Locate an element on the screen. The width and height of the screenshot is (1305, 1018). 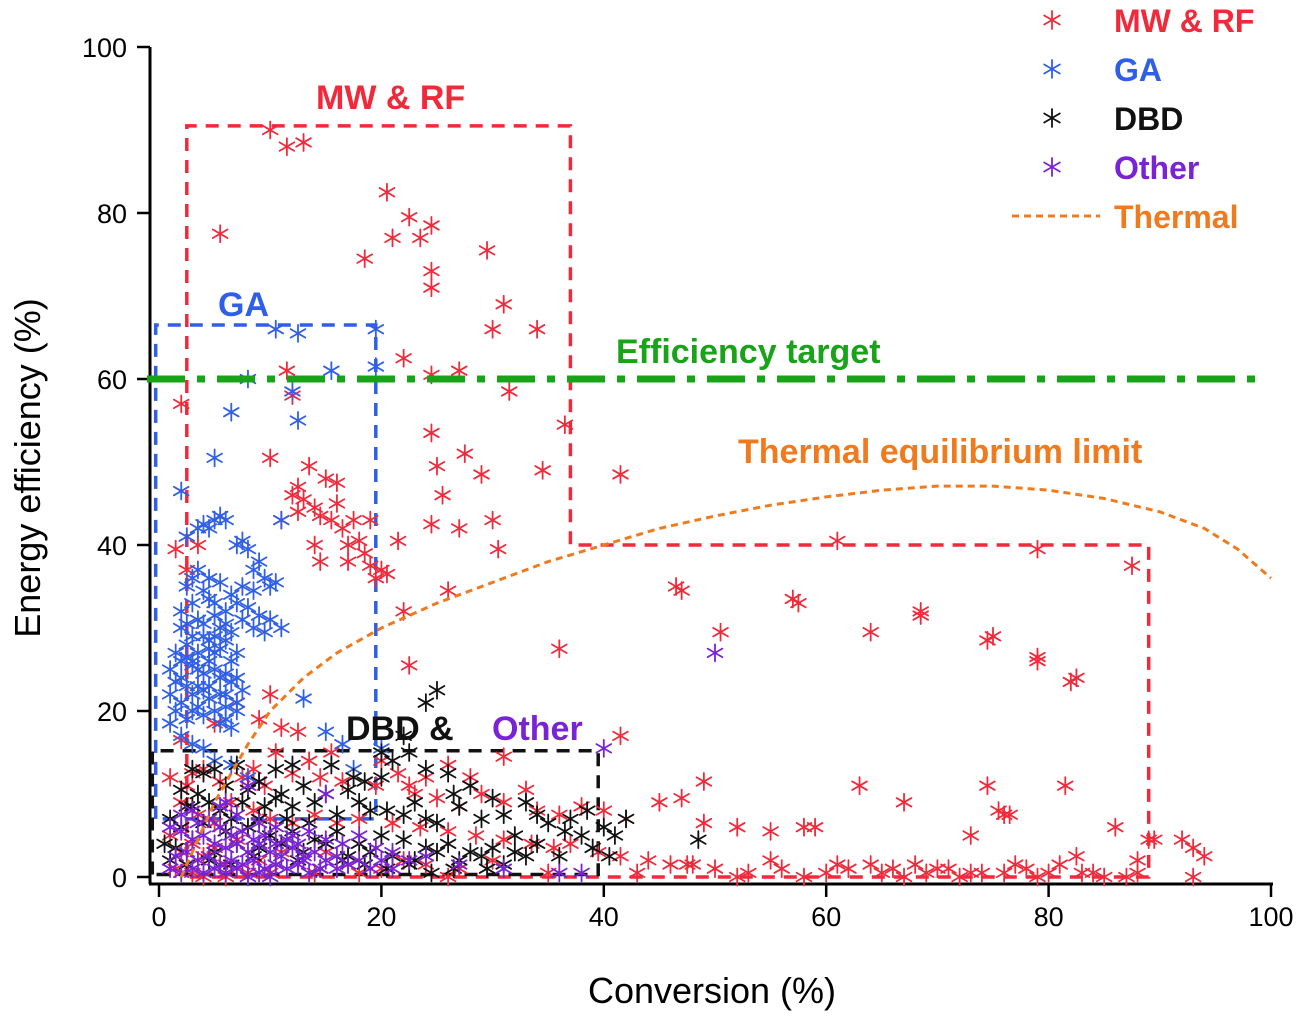
legend: MW & RF GA DBD Other Thermal is located at coordinates (1133, 119).